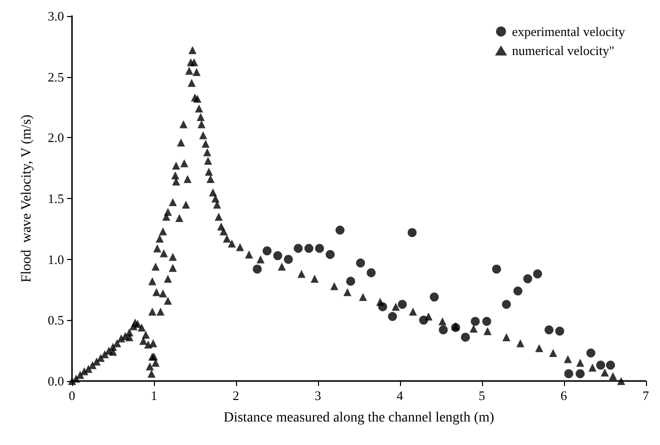 The height and width of the screenshot is (445, 660). I want to click on y-tick-label: 2.5, so click(56, 76).